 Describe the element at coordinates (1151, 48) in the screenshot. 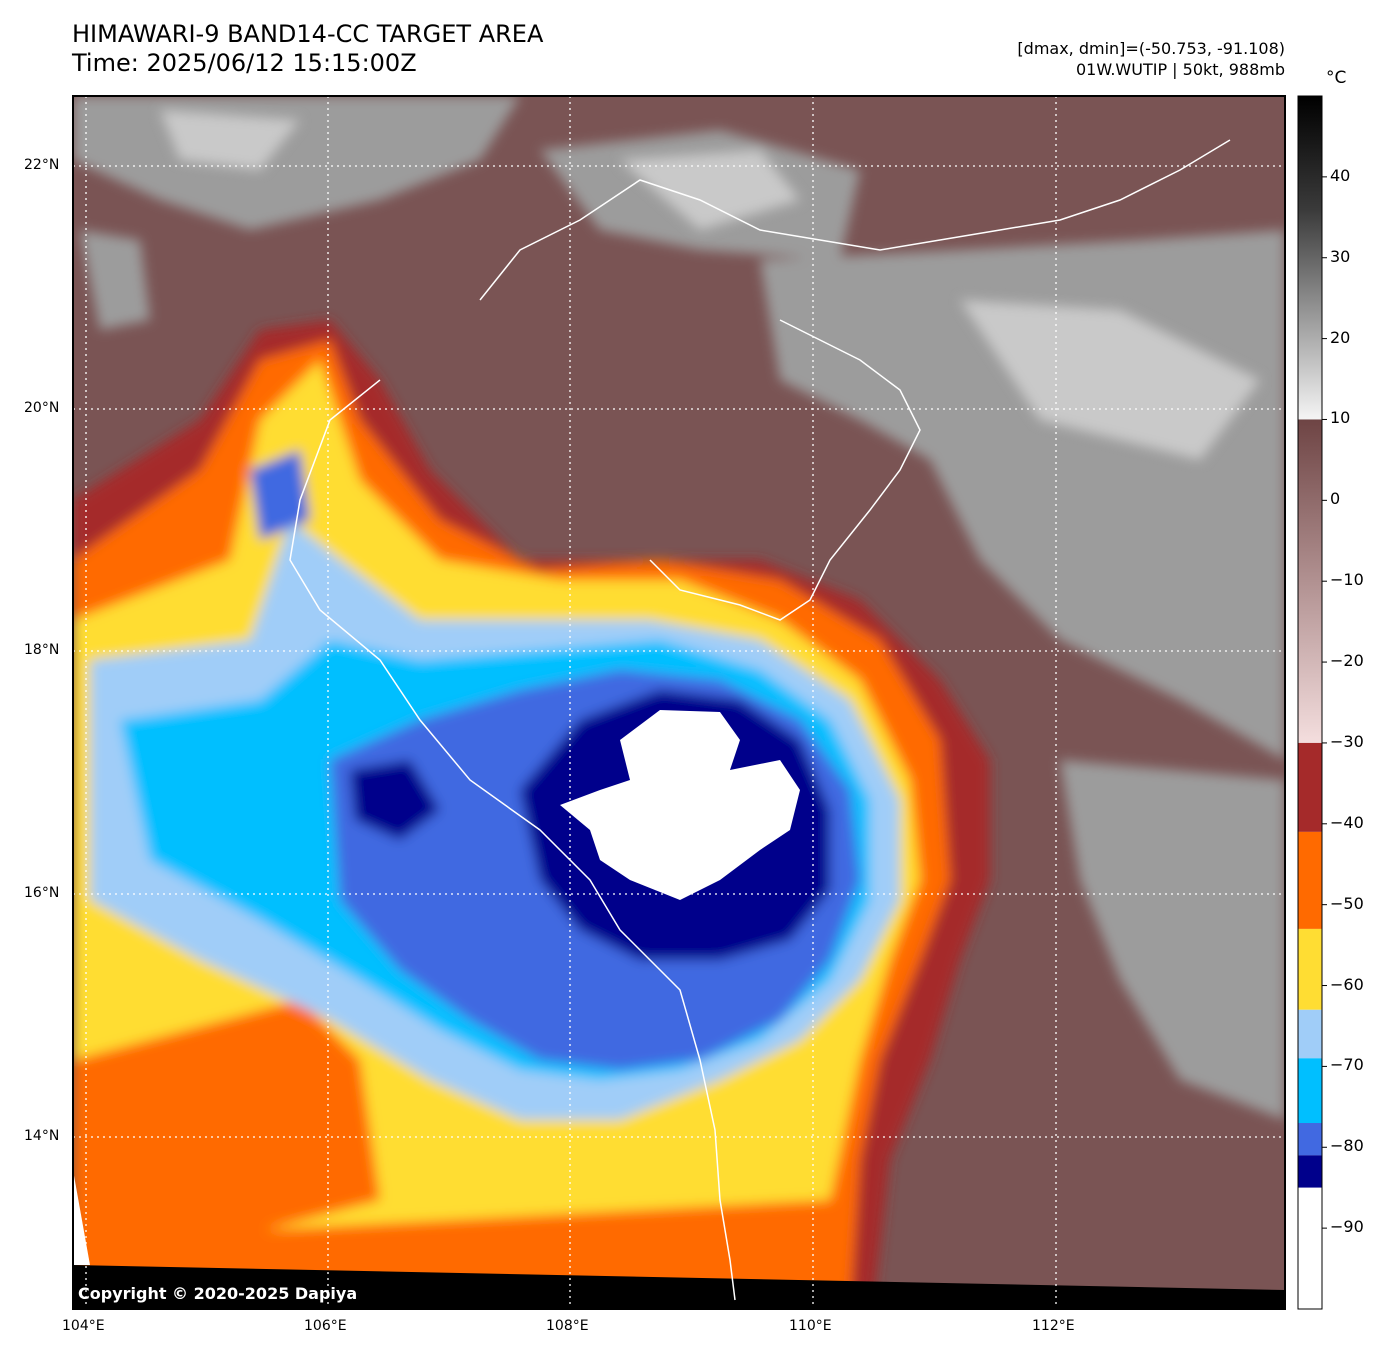

I see `stats-line: [dmax, dmin]=(-50.753, -91.108)` at that location.